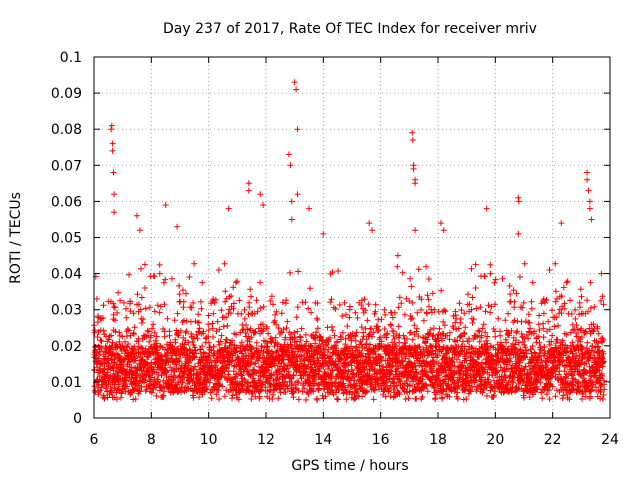 This screenshot has width=640, height=480. I want to click on y-tick-label: 0.07, so click(66, 166).